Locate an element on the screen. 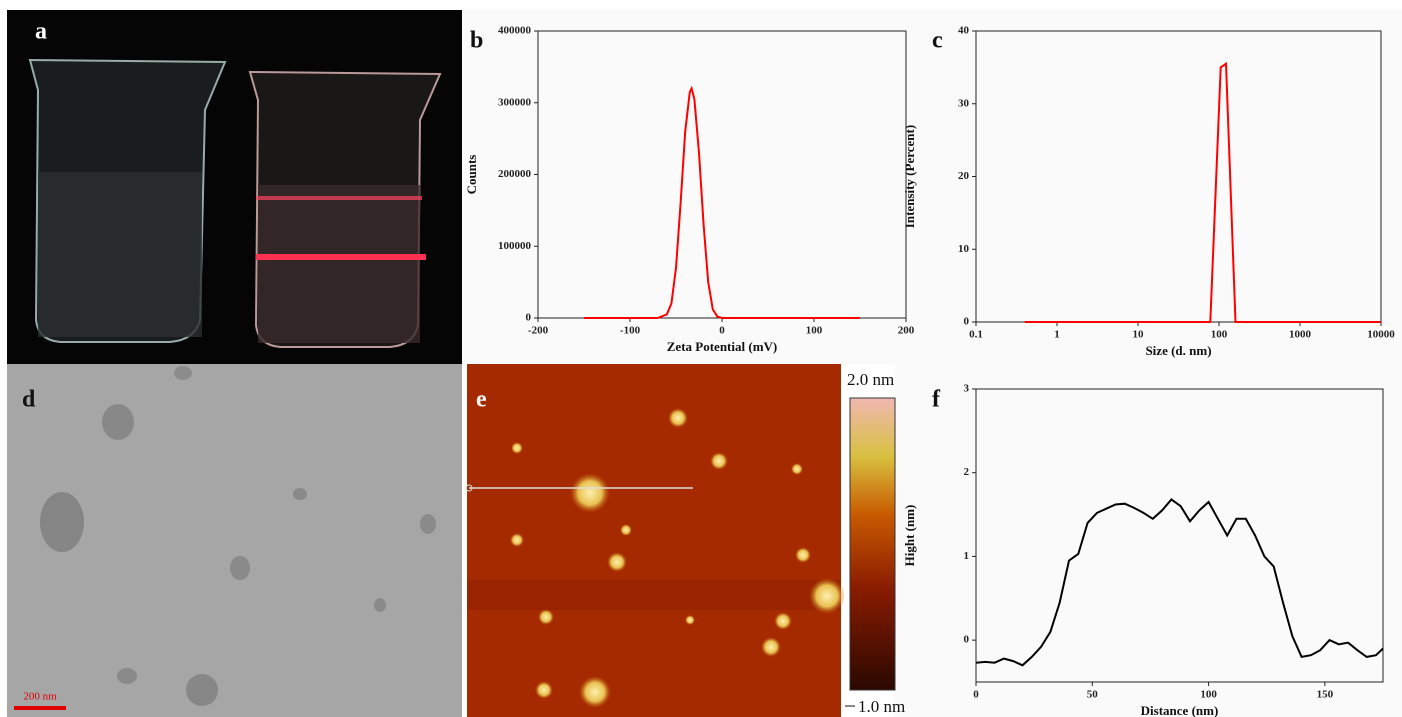 The width and height of the screenshot is (1402, 717). x-tick-label: 0.1 is located at coordinates (976, 335).